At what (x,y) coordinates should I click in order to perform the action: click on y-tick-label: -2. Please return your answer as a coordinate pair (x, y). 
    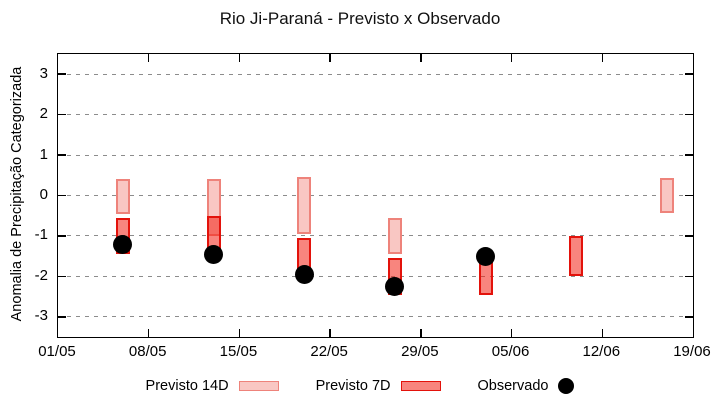
    Looking at the image, I should click on (41, 275).